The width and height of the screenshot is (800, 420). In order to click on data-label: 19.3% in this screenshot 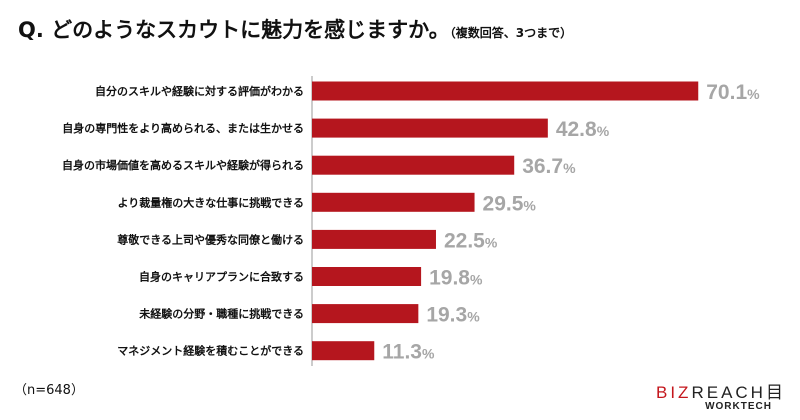, I will do `click(453, 315)`.